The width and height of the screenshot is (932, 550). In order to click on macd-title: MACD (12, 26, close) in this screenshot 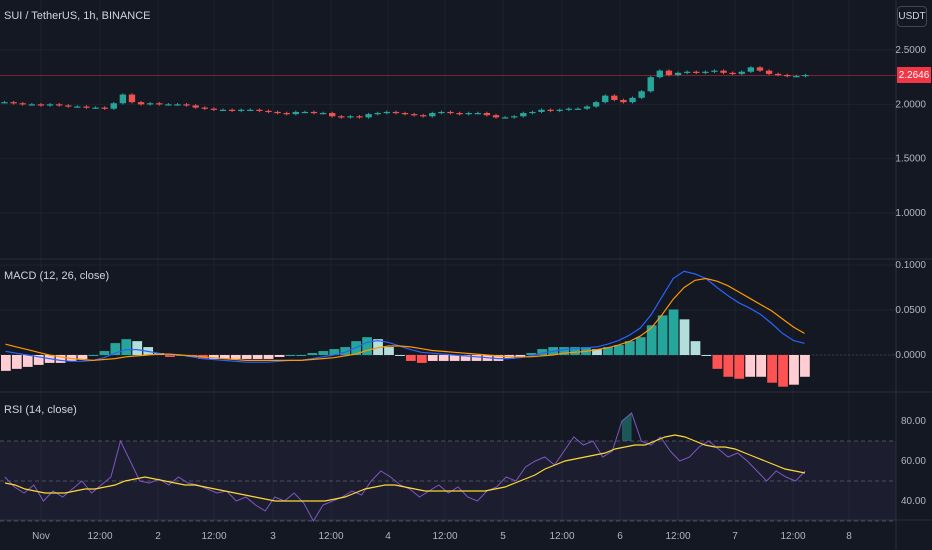, I will do `click(57, 276)`.